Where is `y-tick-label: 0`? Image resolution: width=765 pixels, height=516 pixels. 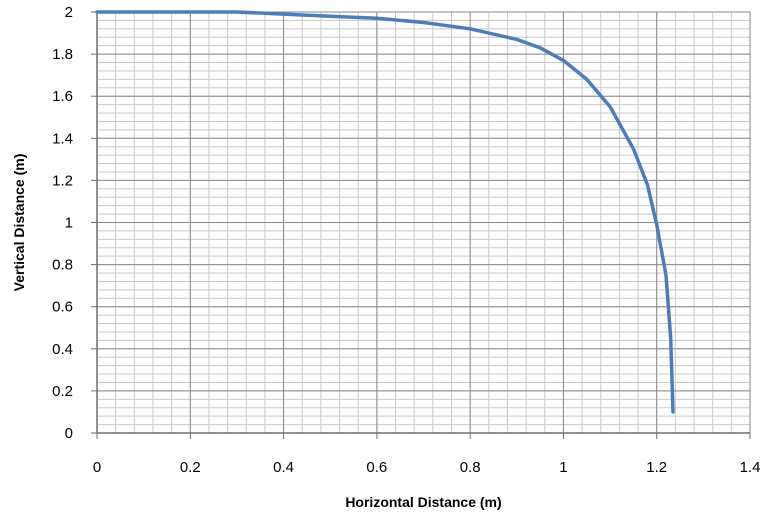
y-tick-label: 0 is located at coordinates (69, 433).